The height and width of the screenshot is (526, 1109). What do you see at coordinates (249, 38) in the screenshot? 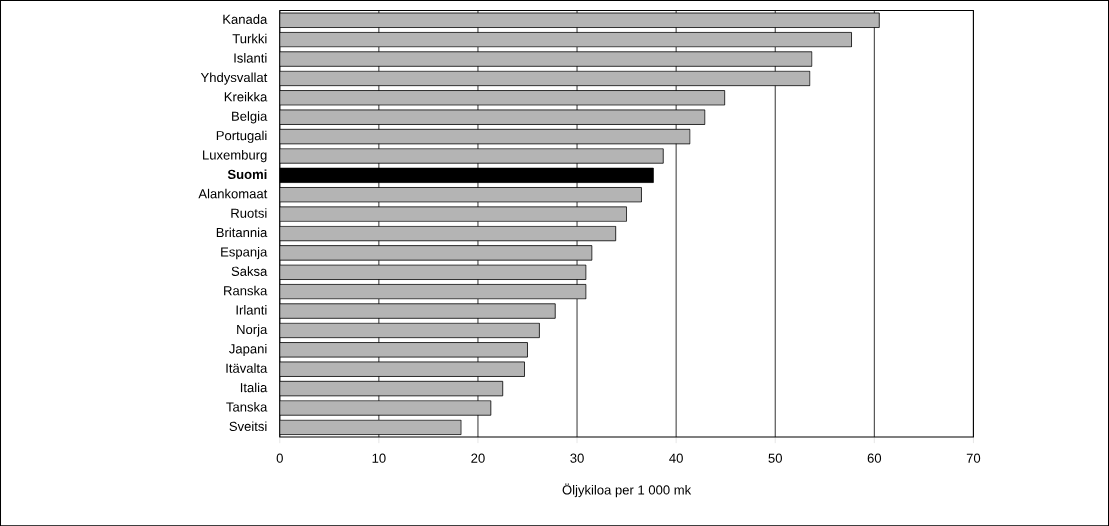
I see `y-tick-label: Turkki` at bounding box center [249, 38].